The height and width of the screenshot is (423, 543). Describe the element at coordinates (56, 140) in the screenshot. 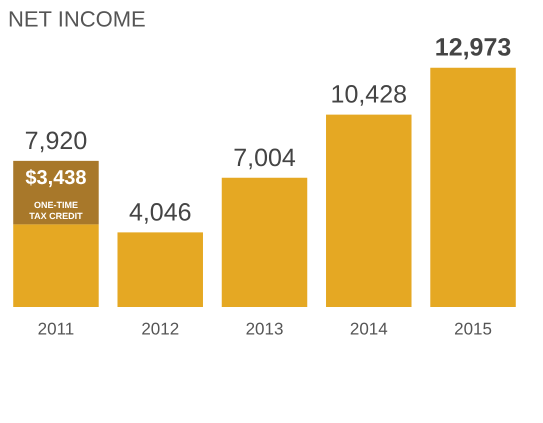

I see `total-label: 7,920` at that location.